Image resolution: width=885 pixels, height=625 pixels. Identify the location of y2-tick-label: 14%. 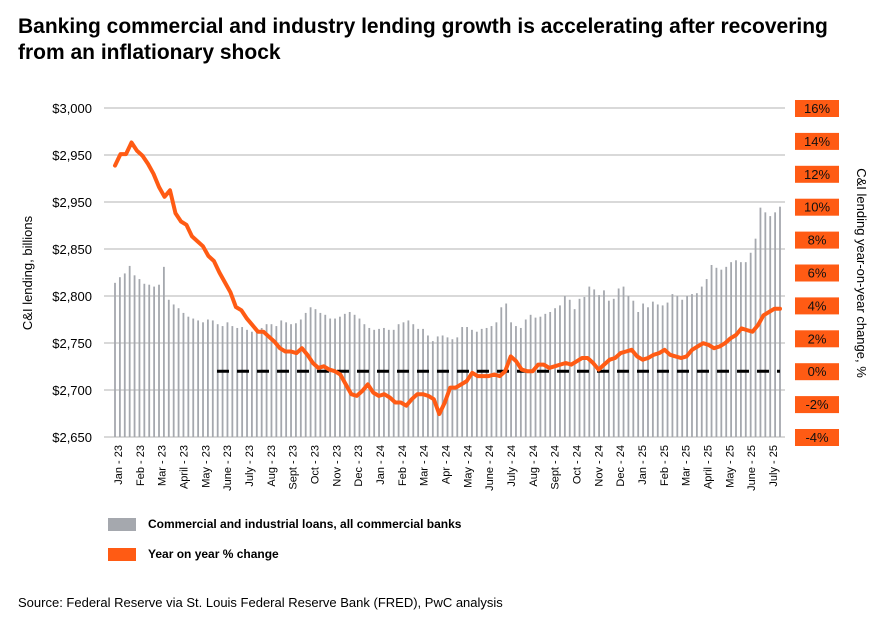
(817, 141).